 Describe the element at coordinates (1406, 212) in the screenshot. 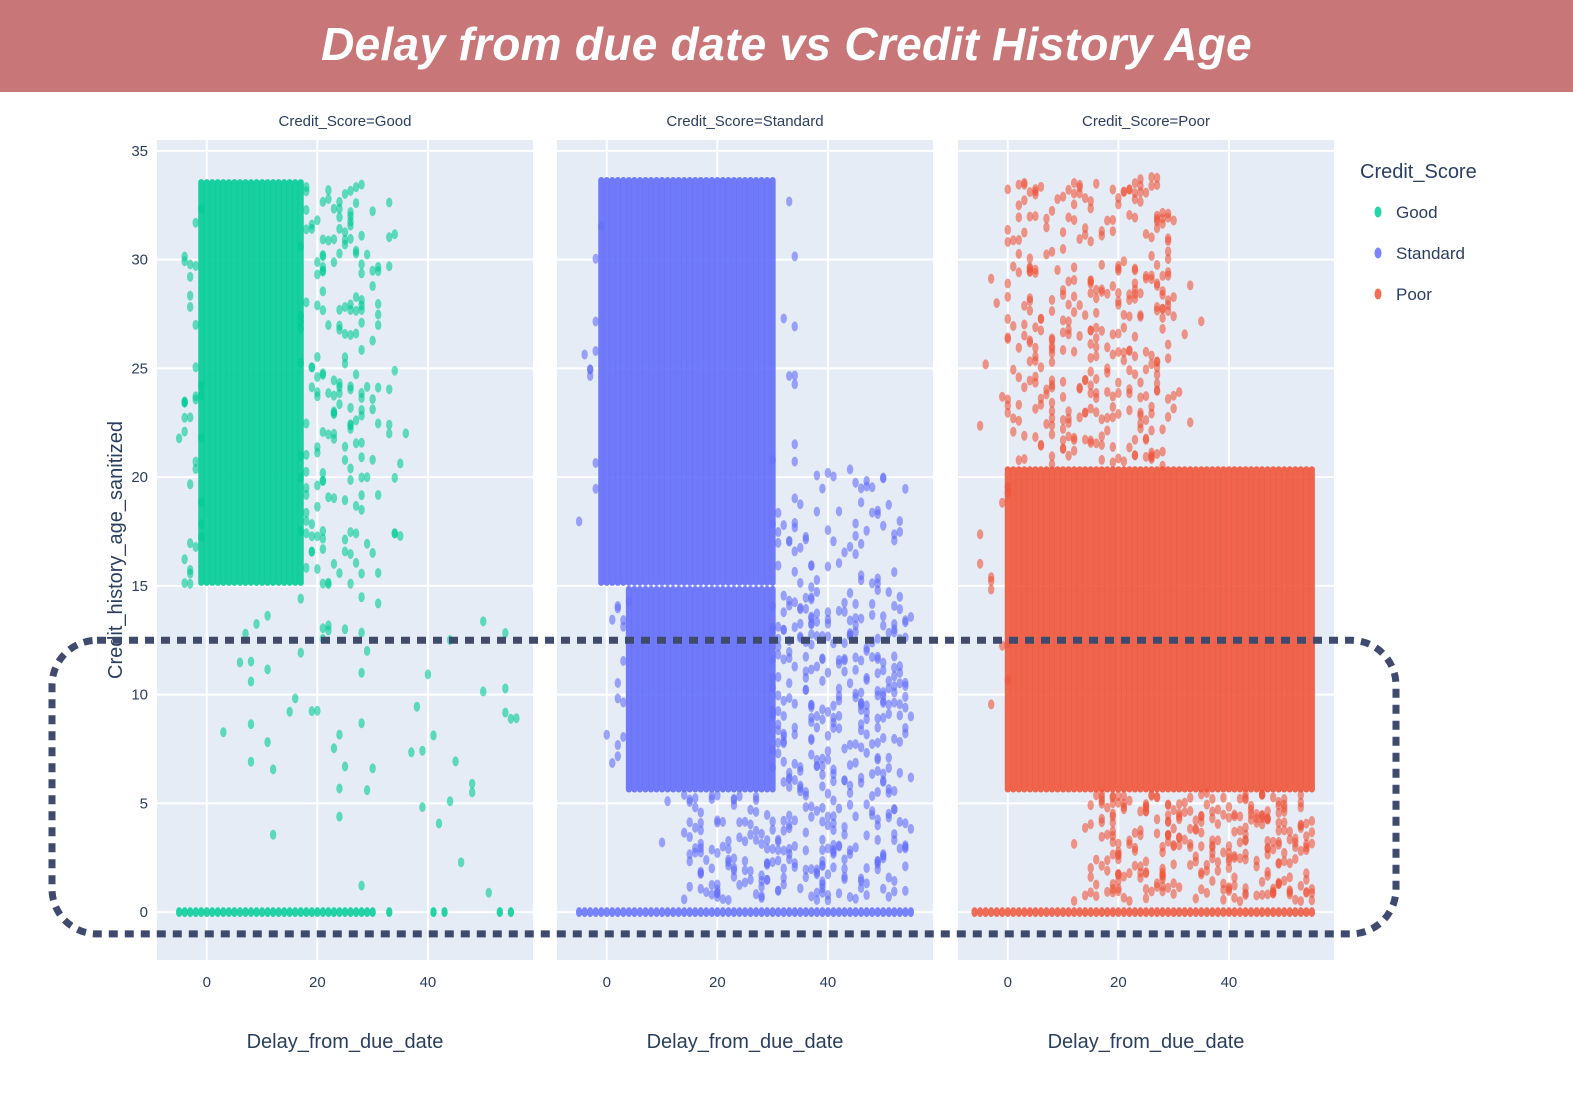

I see `legend-item-good: Good` at that location.